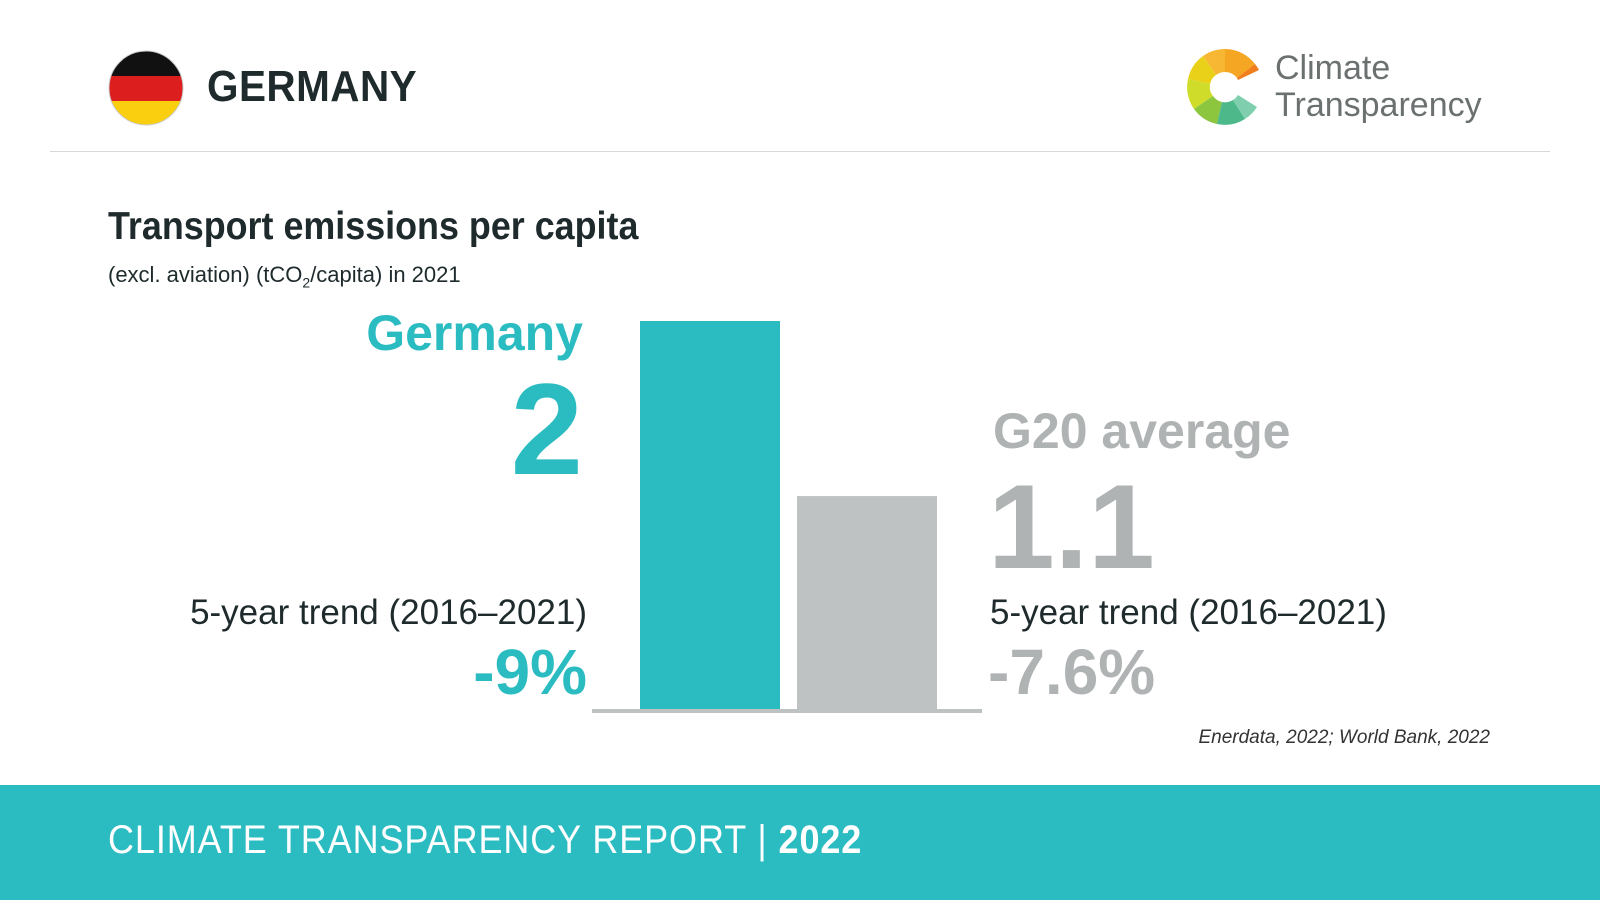  I want to click on germany-flag-icon, so click(146, 88).